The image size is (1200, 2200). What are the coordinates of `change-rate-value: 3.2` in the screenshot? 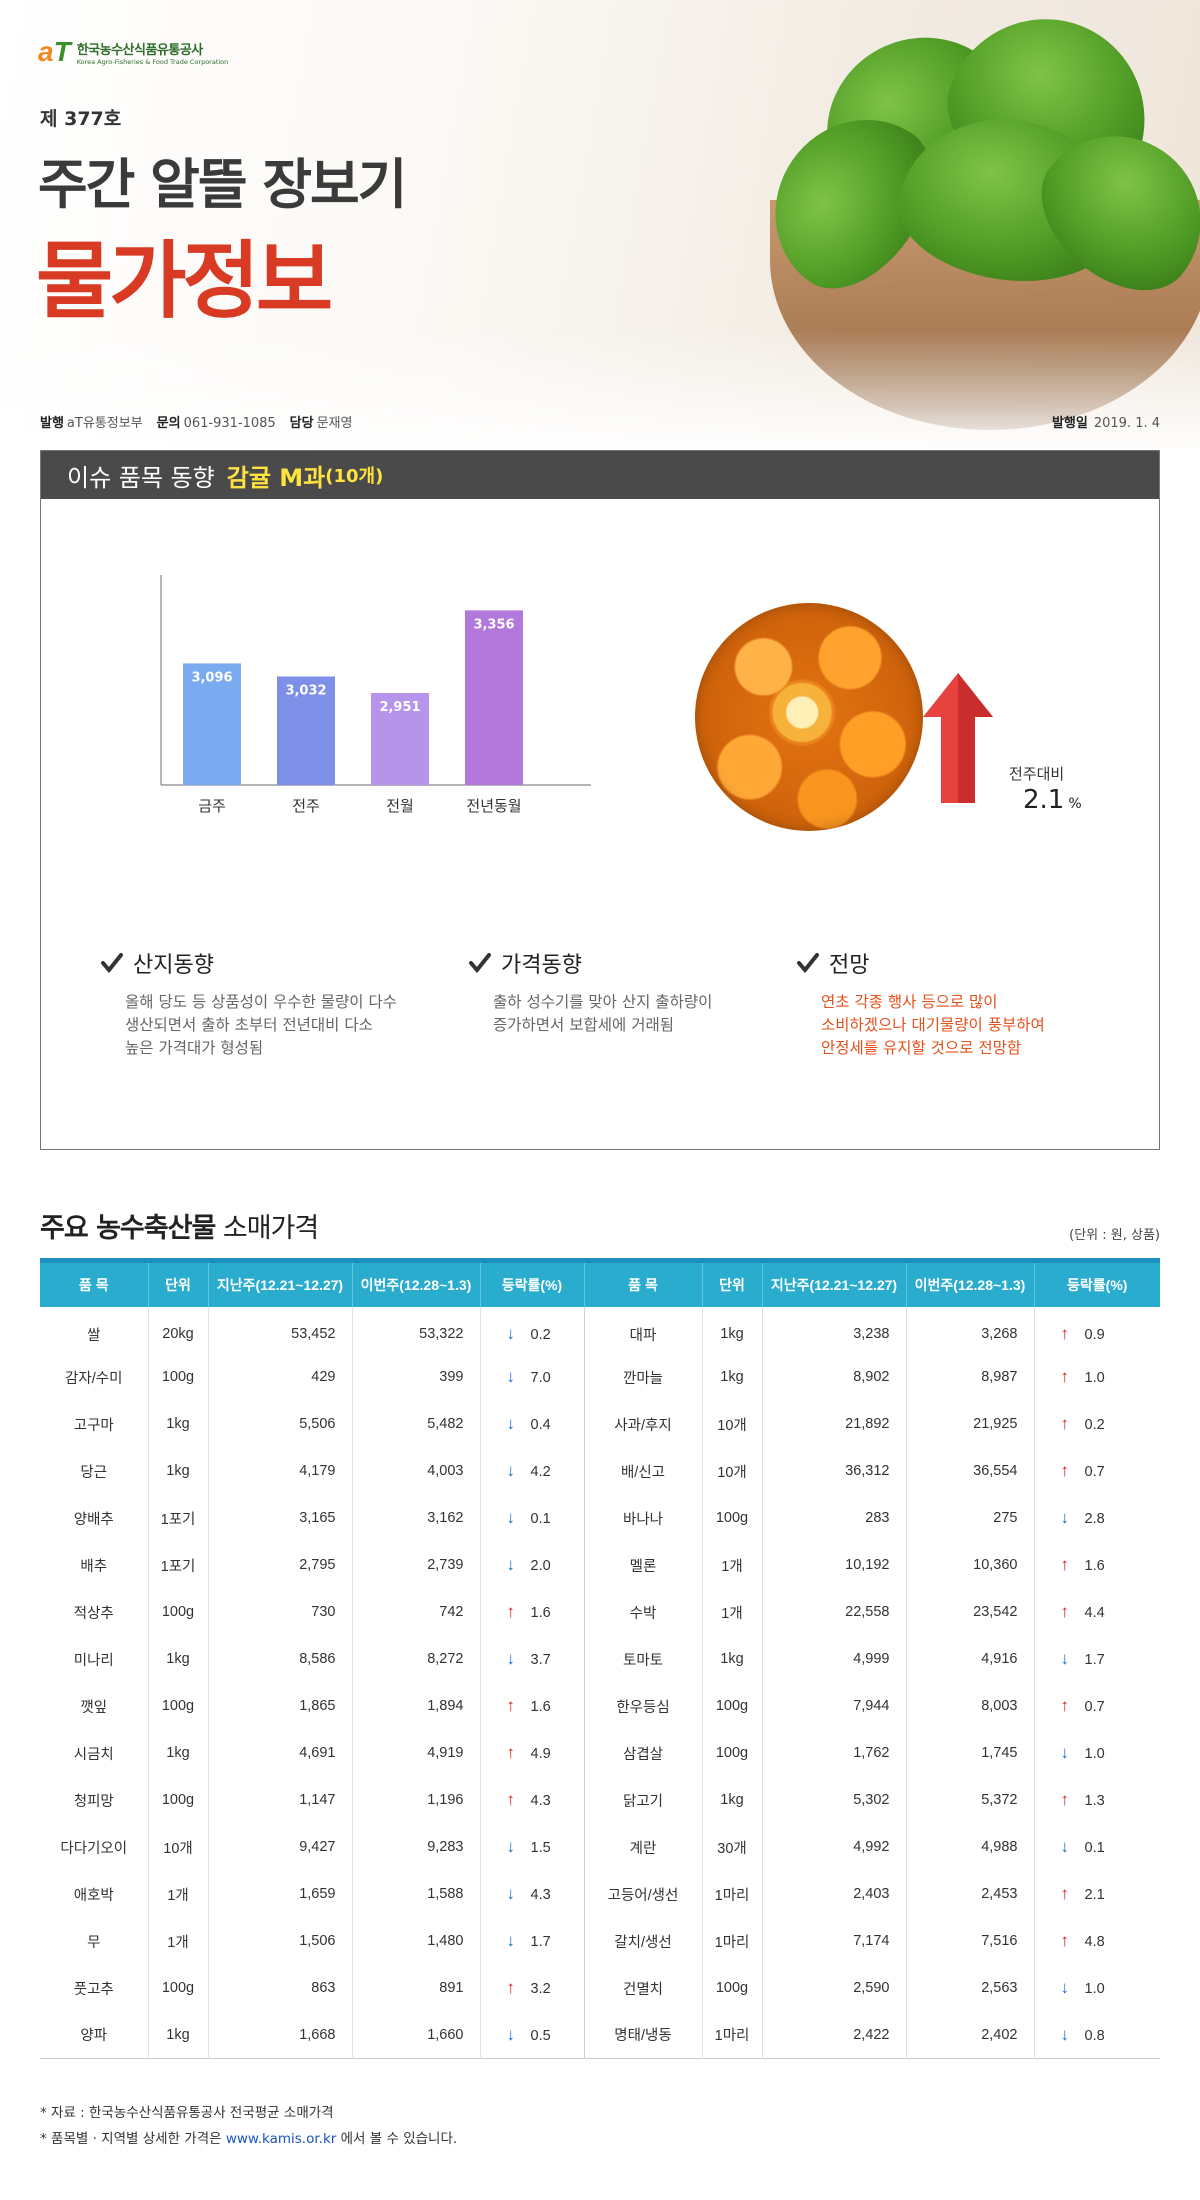 It's located at (540, 1989).